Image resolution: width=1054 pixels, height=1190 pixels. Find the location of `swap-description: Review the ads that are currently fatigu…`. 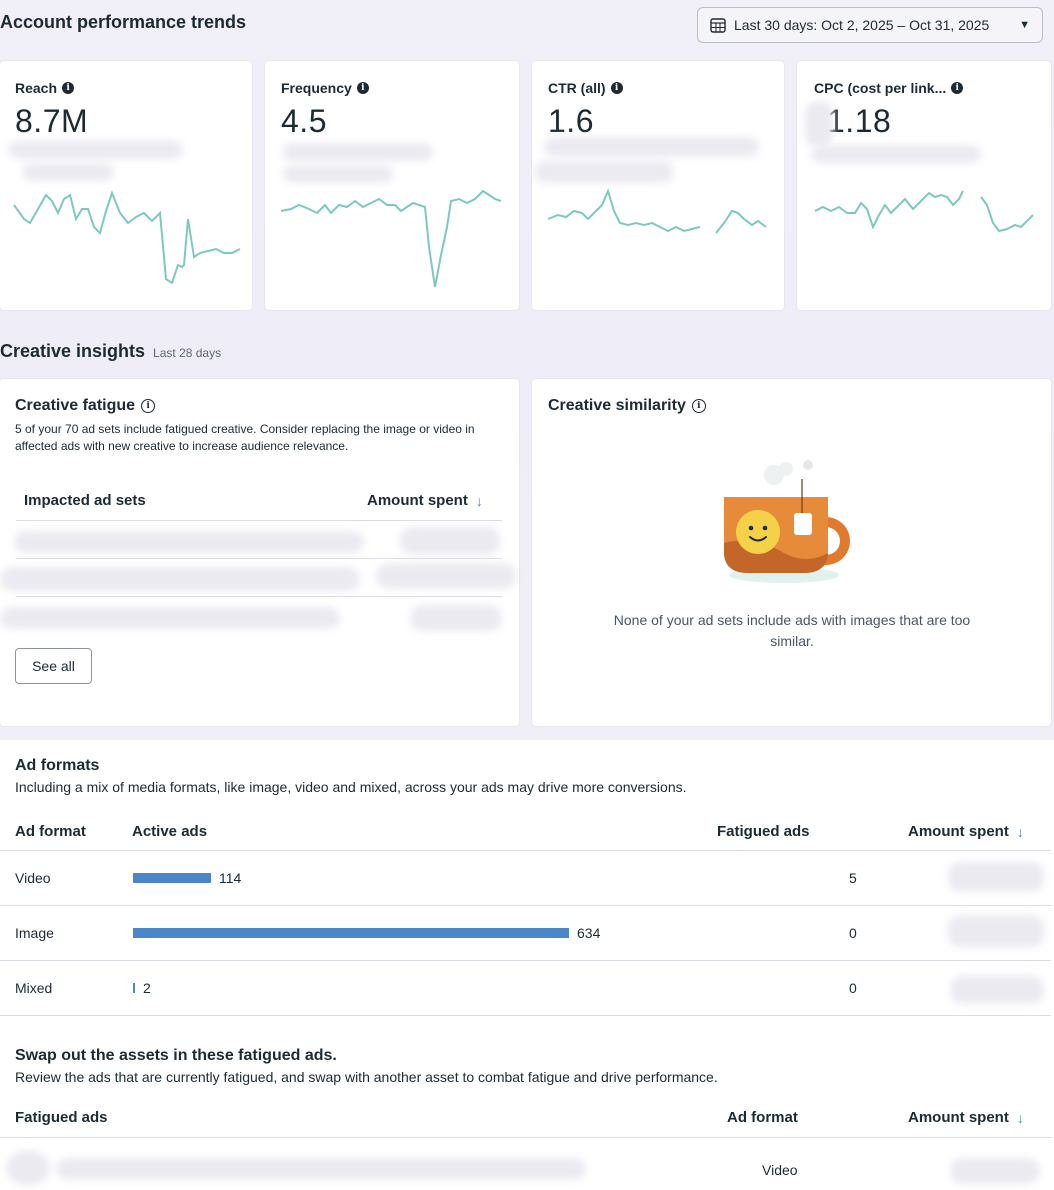

swap-description: Review the ads that are currently fatigu… is located at coordinates (366, 1077).